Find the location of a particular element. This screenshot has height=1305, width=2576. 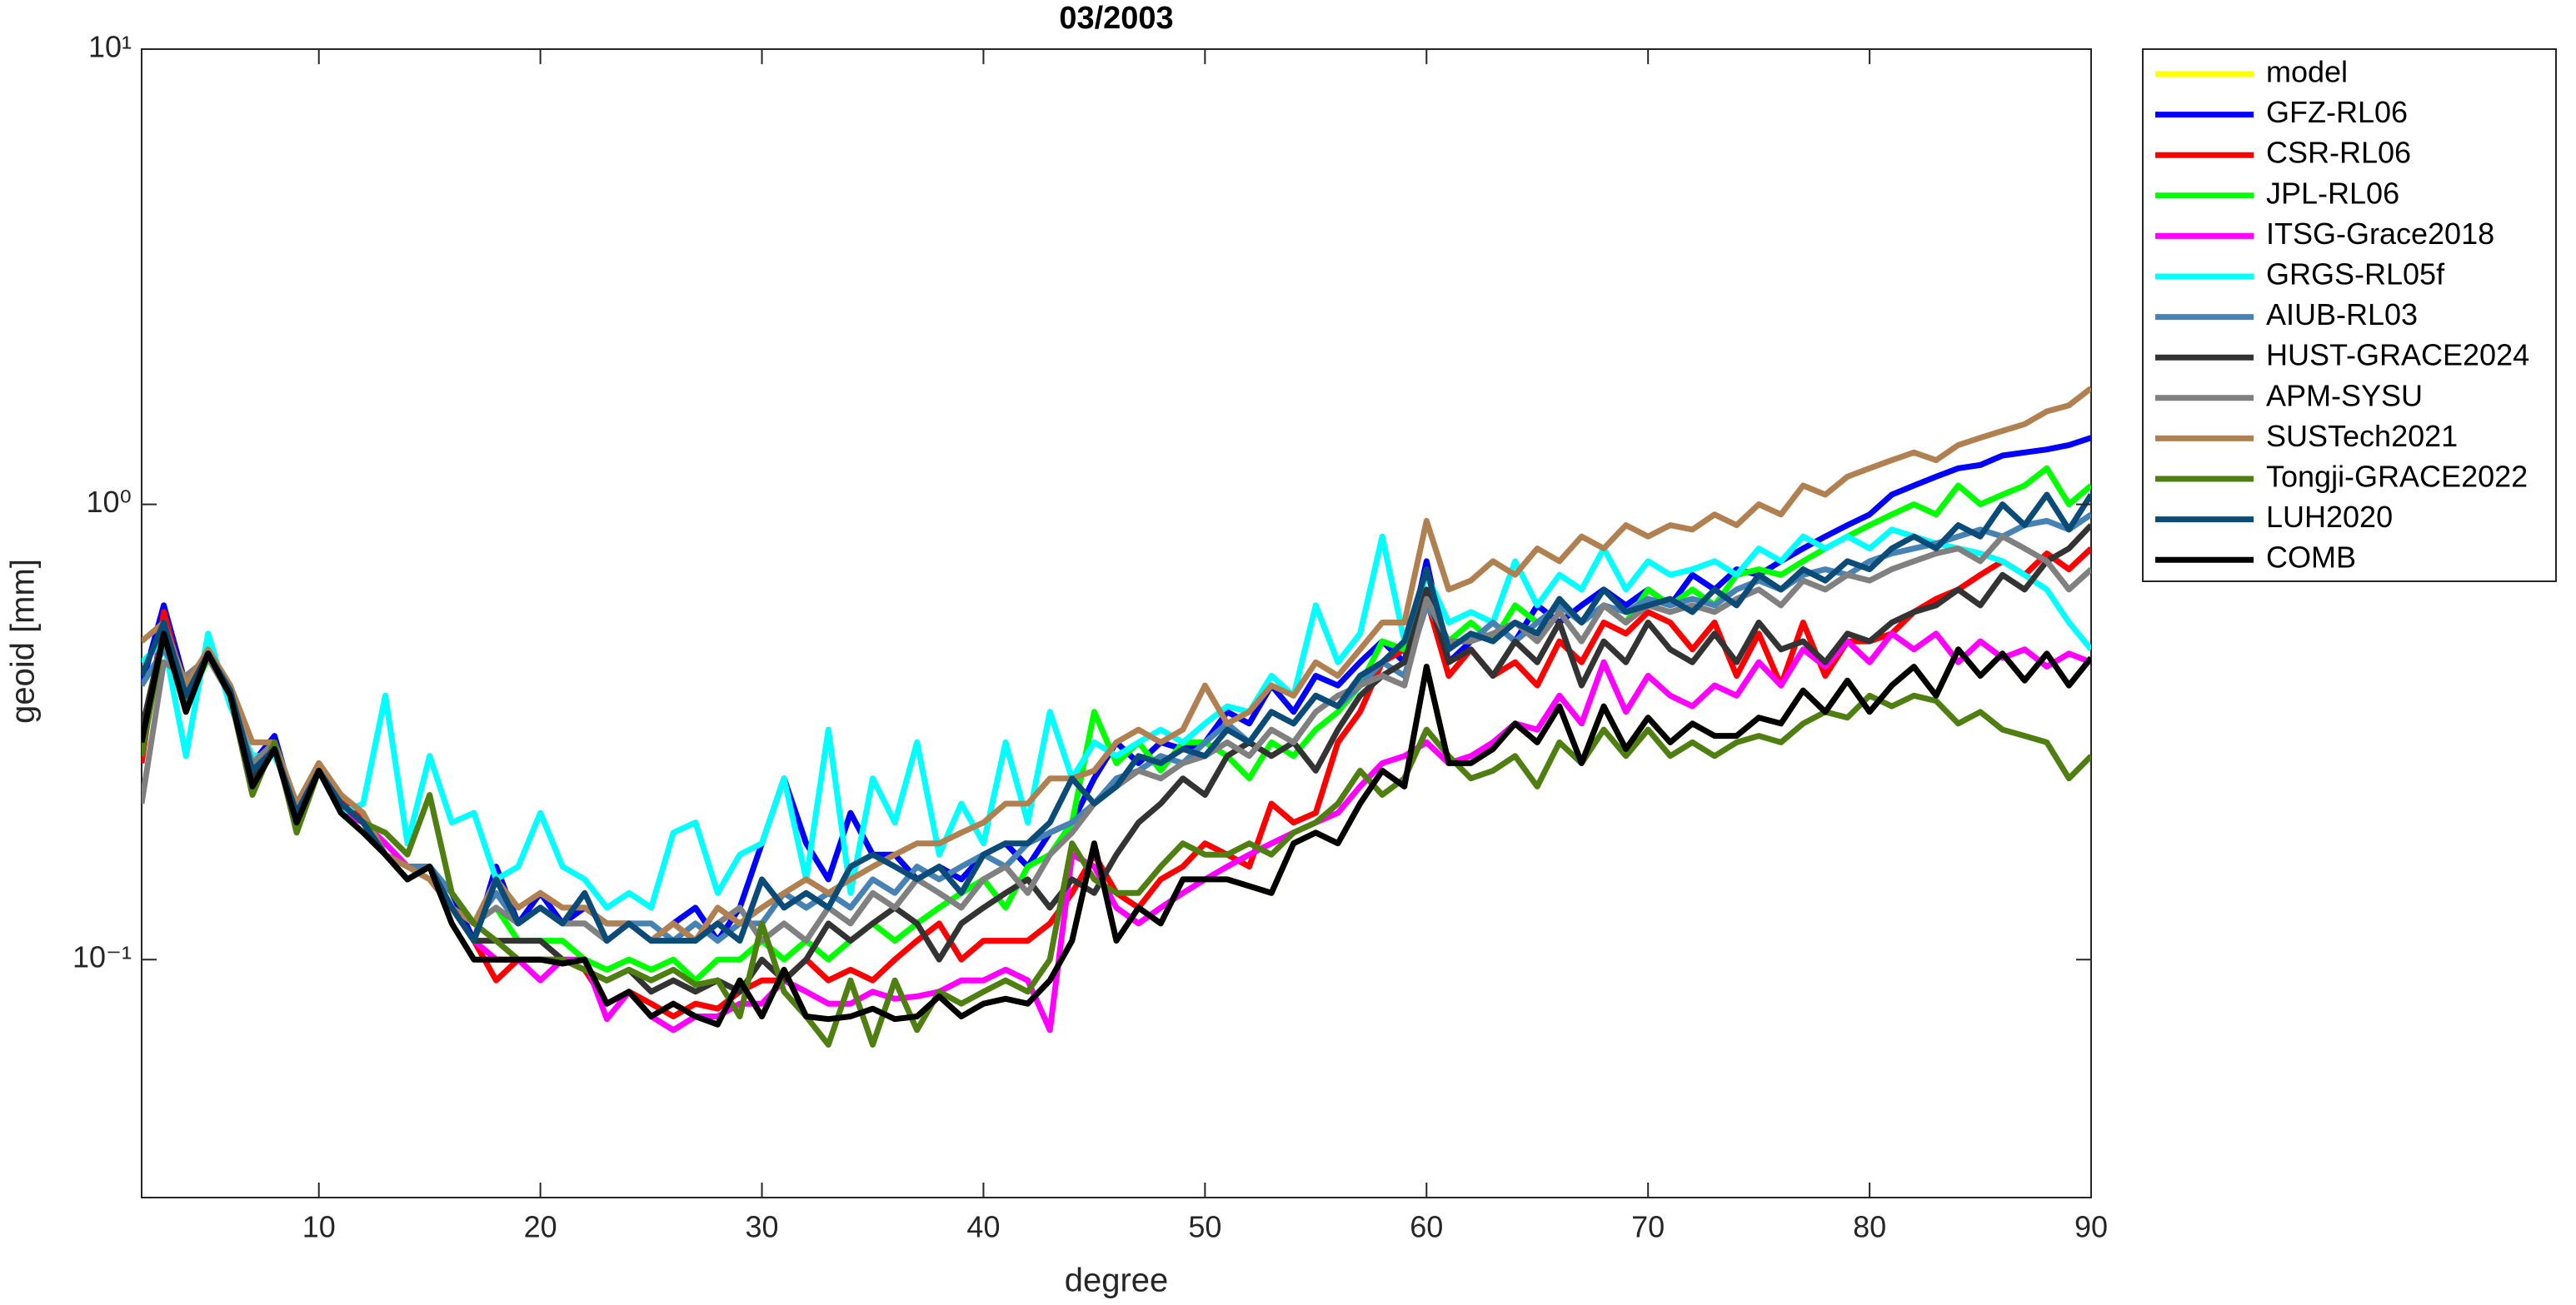

legend-label: JPL-RL06 is located at coordinates (2332, 193).